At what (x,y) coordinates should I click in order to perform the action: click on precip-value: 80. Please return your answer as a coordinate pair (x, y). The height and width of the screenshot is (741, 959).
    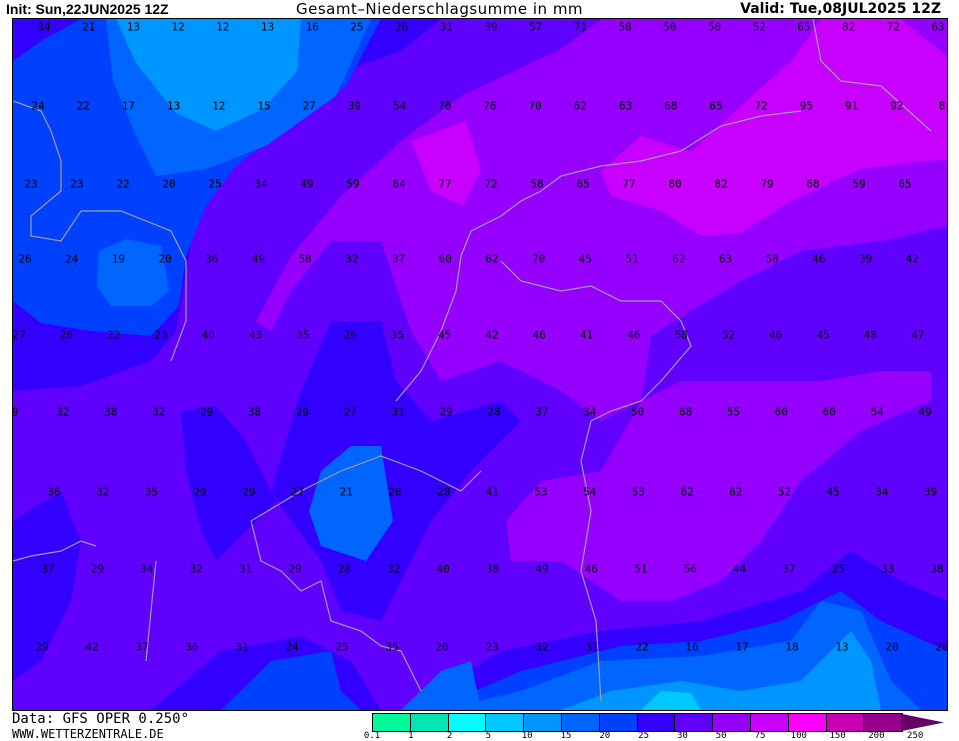
    Looking at the image, I should click on (675, 184).